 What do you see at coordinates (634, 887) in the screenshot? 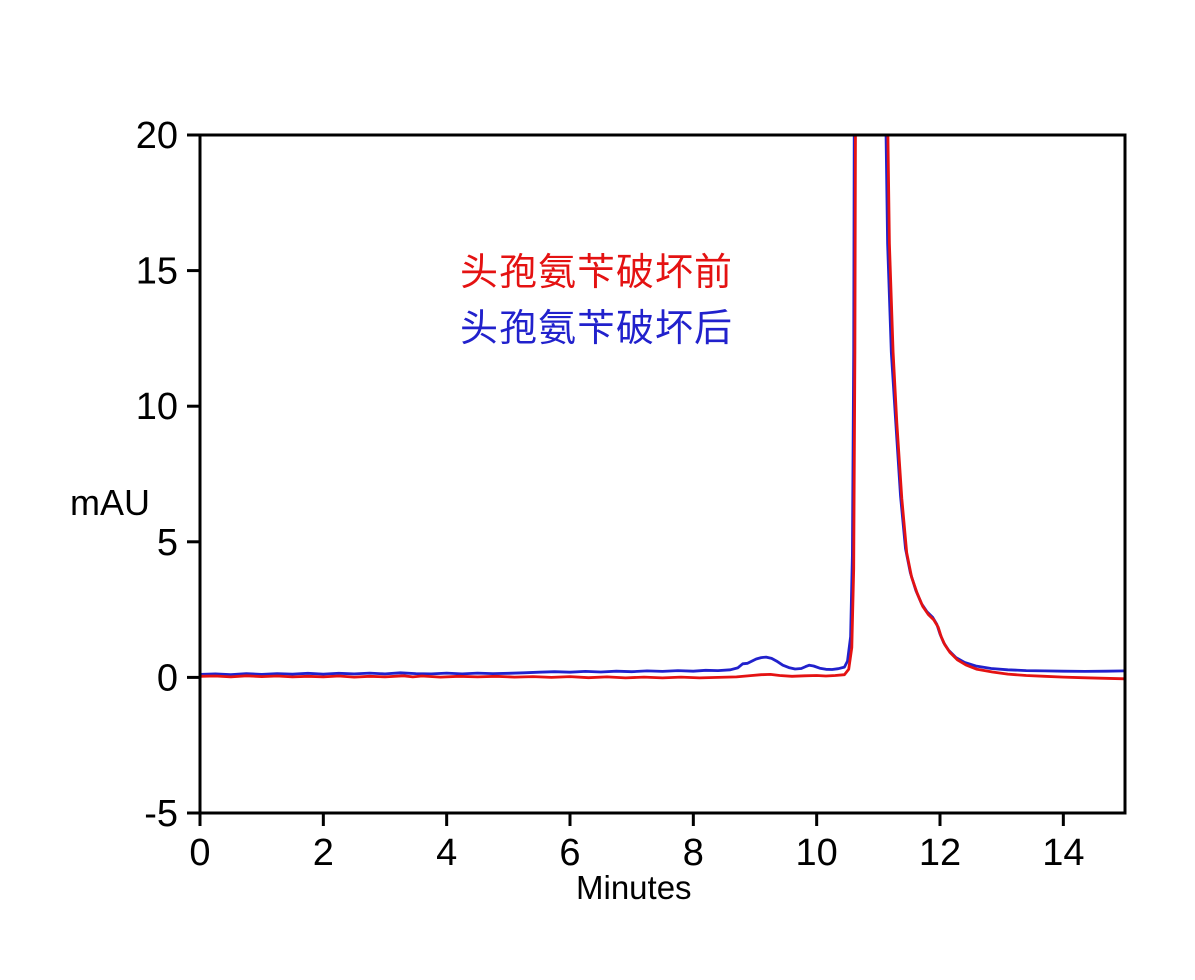
I see `x-axis-title: Minutes` at bounding box center [634, 887].